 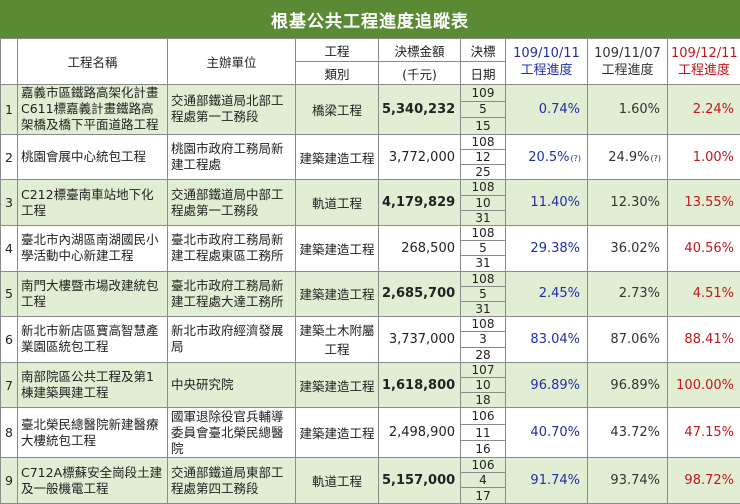 I want to click on progress-1-value: 40.70%, so click(x=555, y=433).